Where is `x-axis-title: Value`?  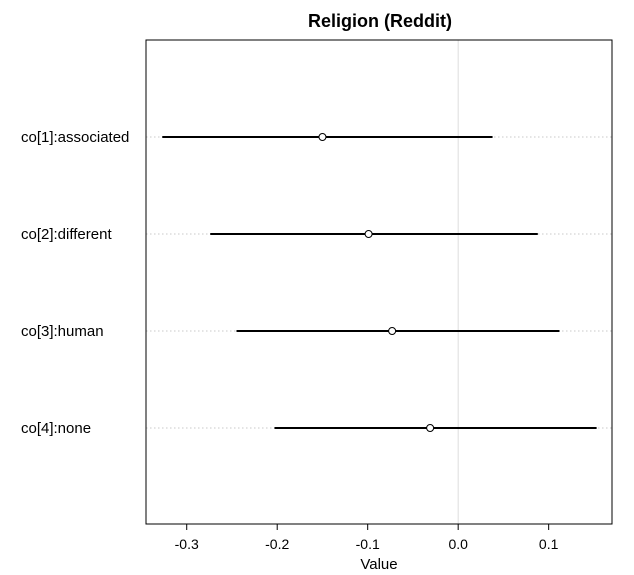
x-axis-title: Value is located at coordinates (378, 564).